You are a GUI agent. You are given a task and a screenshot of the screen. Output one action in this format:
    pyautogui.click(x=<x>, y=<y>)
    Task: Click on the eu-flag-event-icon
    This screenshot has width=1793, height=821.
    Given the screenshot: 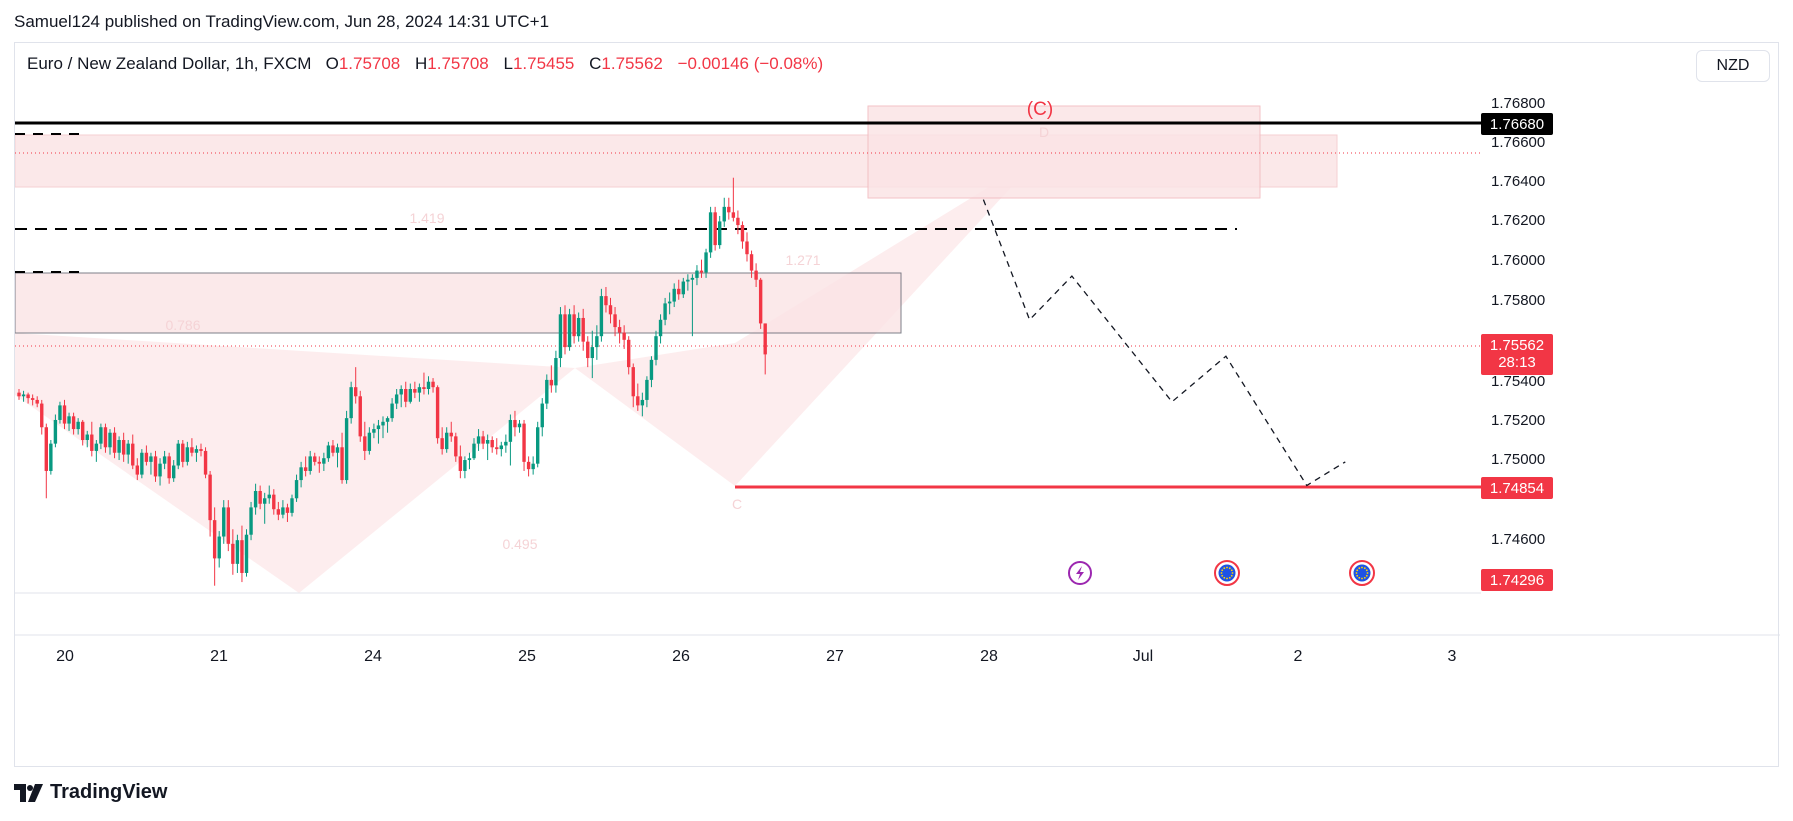 What is the action you would take?
    pyautogui.click(x=1362, y=573)
    